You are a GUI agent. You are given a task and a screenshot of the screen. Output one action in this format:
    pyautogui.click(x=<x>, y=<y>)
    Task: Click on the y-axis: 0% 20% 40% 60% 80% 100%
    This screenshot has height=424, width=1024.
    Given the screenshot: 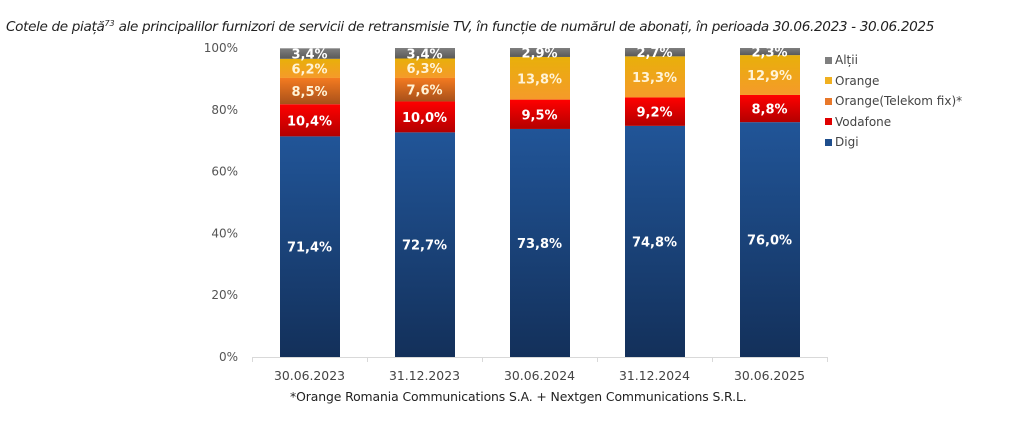 What is the action you would take?
    pyautogui.click(x=221, y=202)
    